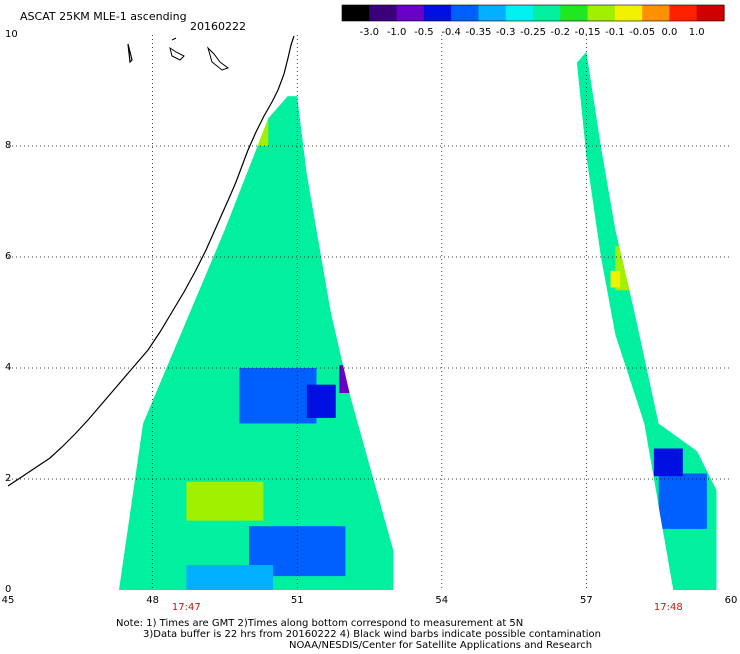 Image resolution: width=740 pixels, height=654 pixels. I want to click on pass-time-label: 17:48, so click(668, 607).